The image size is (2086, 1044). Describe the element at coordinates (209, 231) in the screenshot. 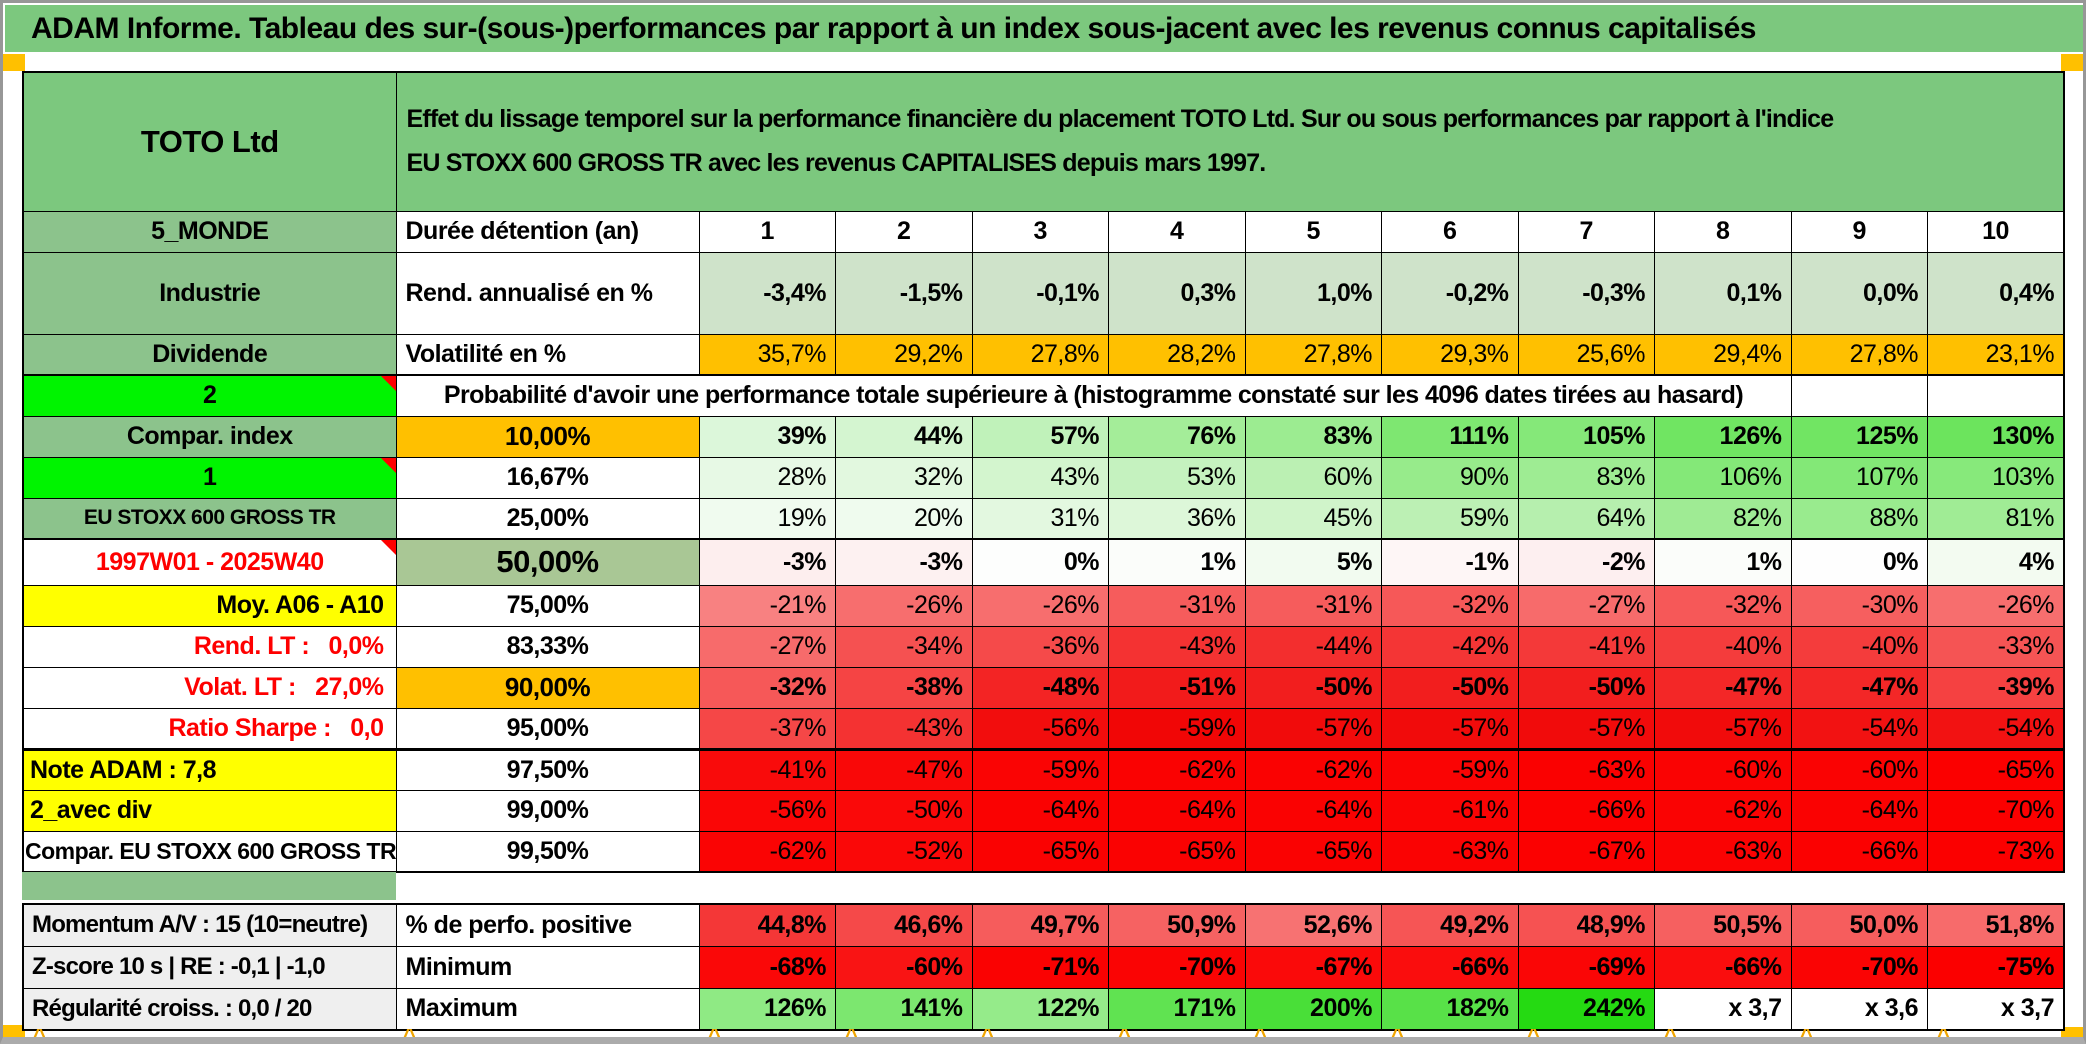

I see `row-label-cell: 5_MONDE` at that location.